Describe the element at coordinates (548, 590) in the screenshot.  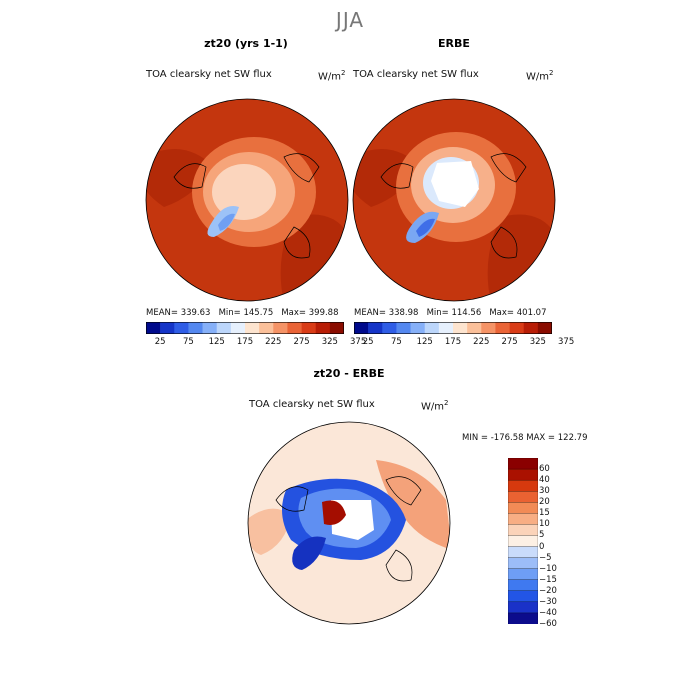
I see `colorbar-tick-label: −20` at that location.